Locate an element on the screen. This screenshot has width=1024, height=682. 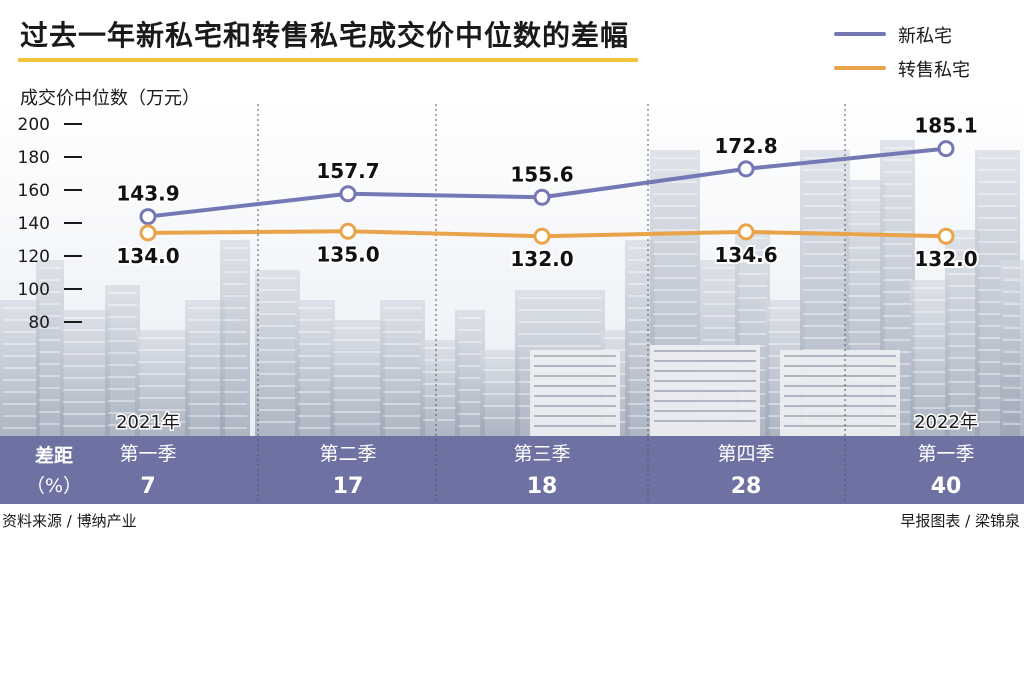
x-tick-label: 第二季 is located at coordinates (347, 454).